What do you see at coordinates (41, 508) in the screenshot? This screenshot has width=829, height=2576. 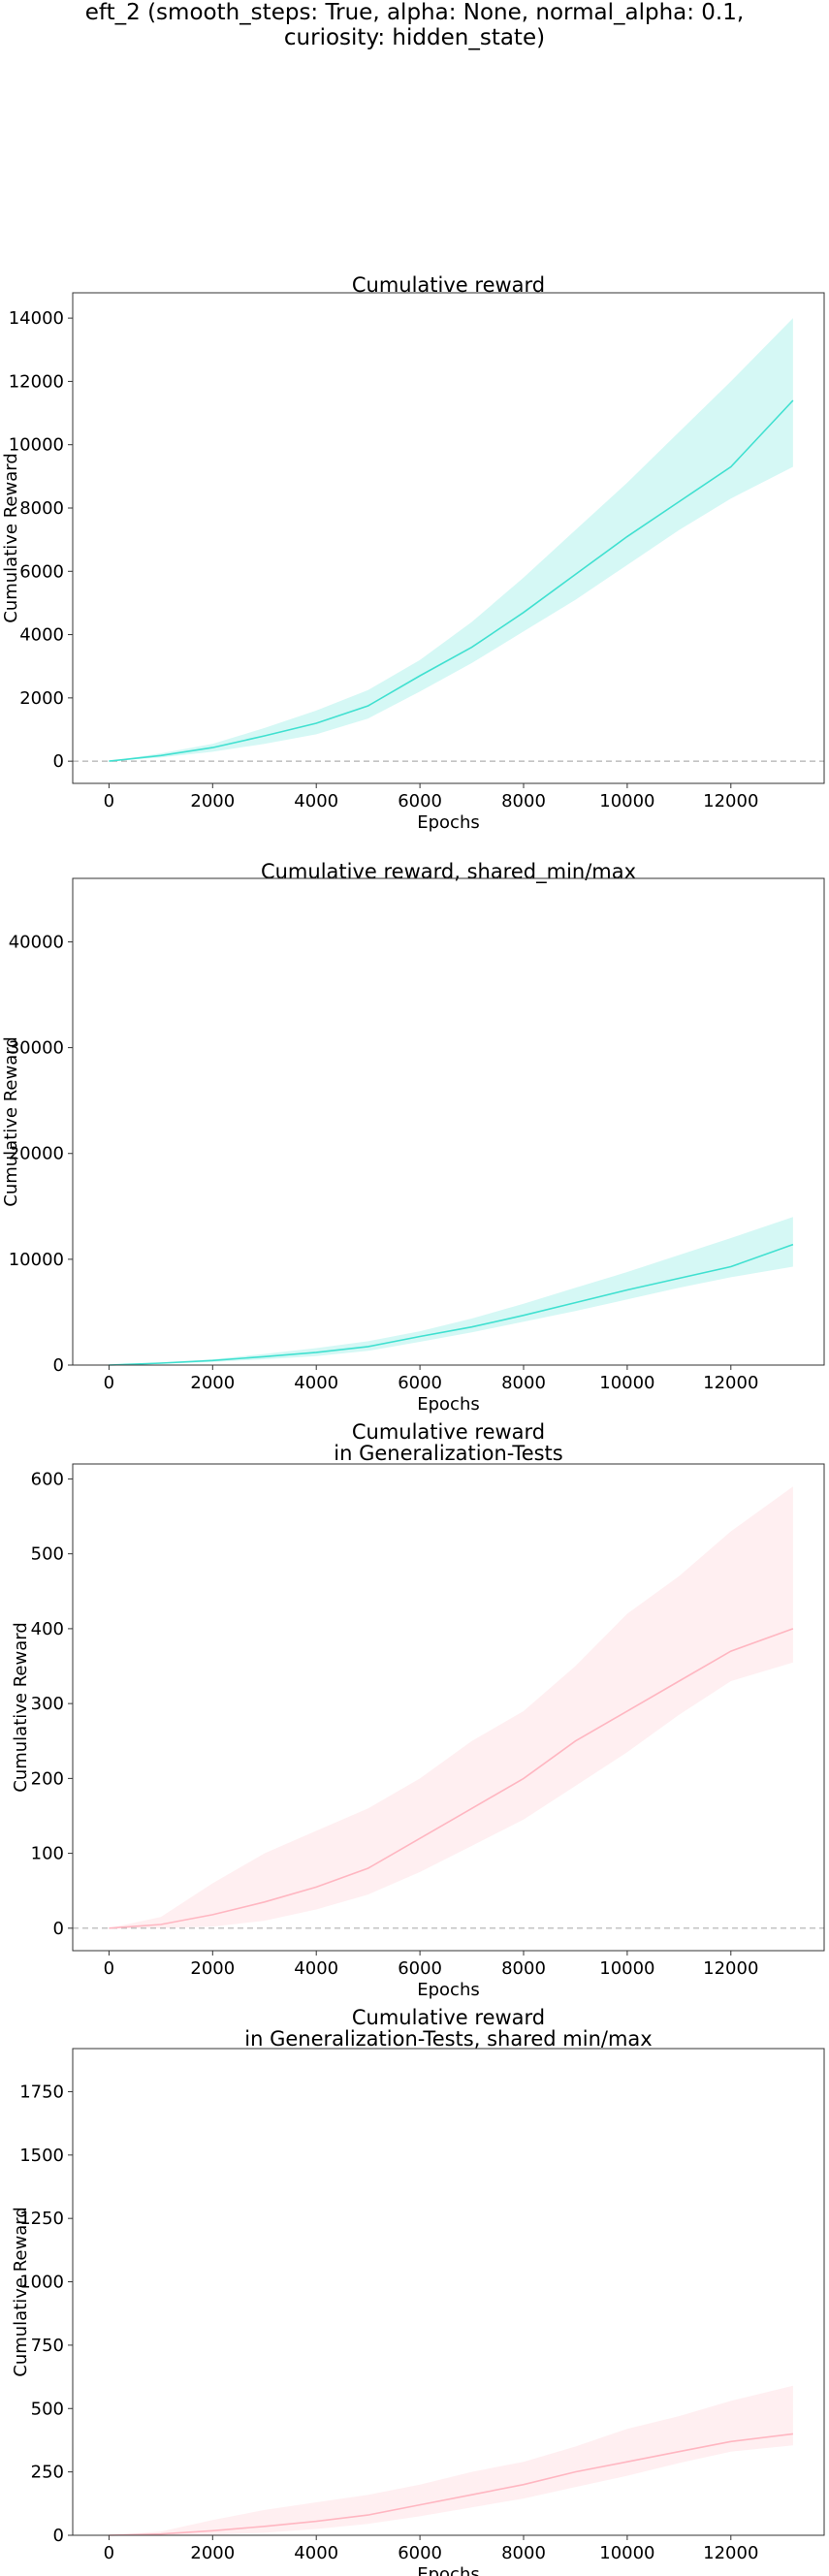 I see `y-tick-label: 8000` at bounding box center [41, 508].